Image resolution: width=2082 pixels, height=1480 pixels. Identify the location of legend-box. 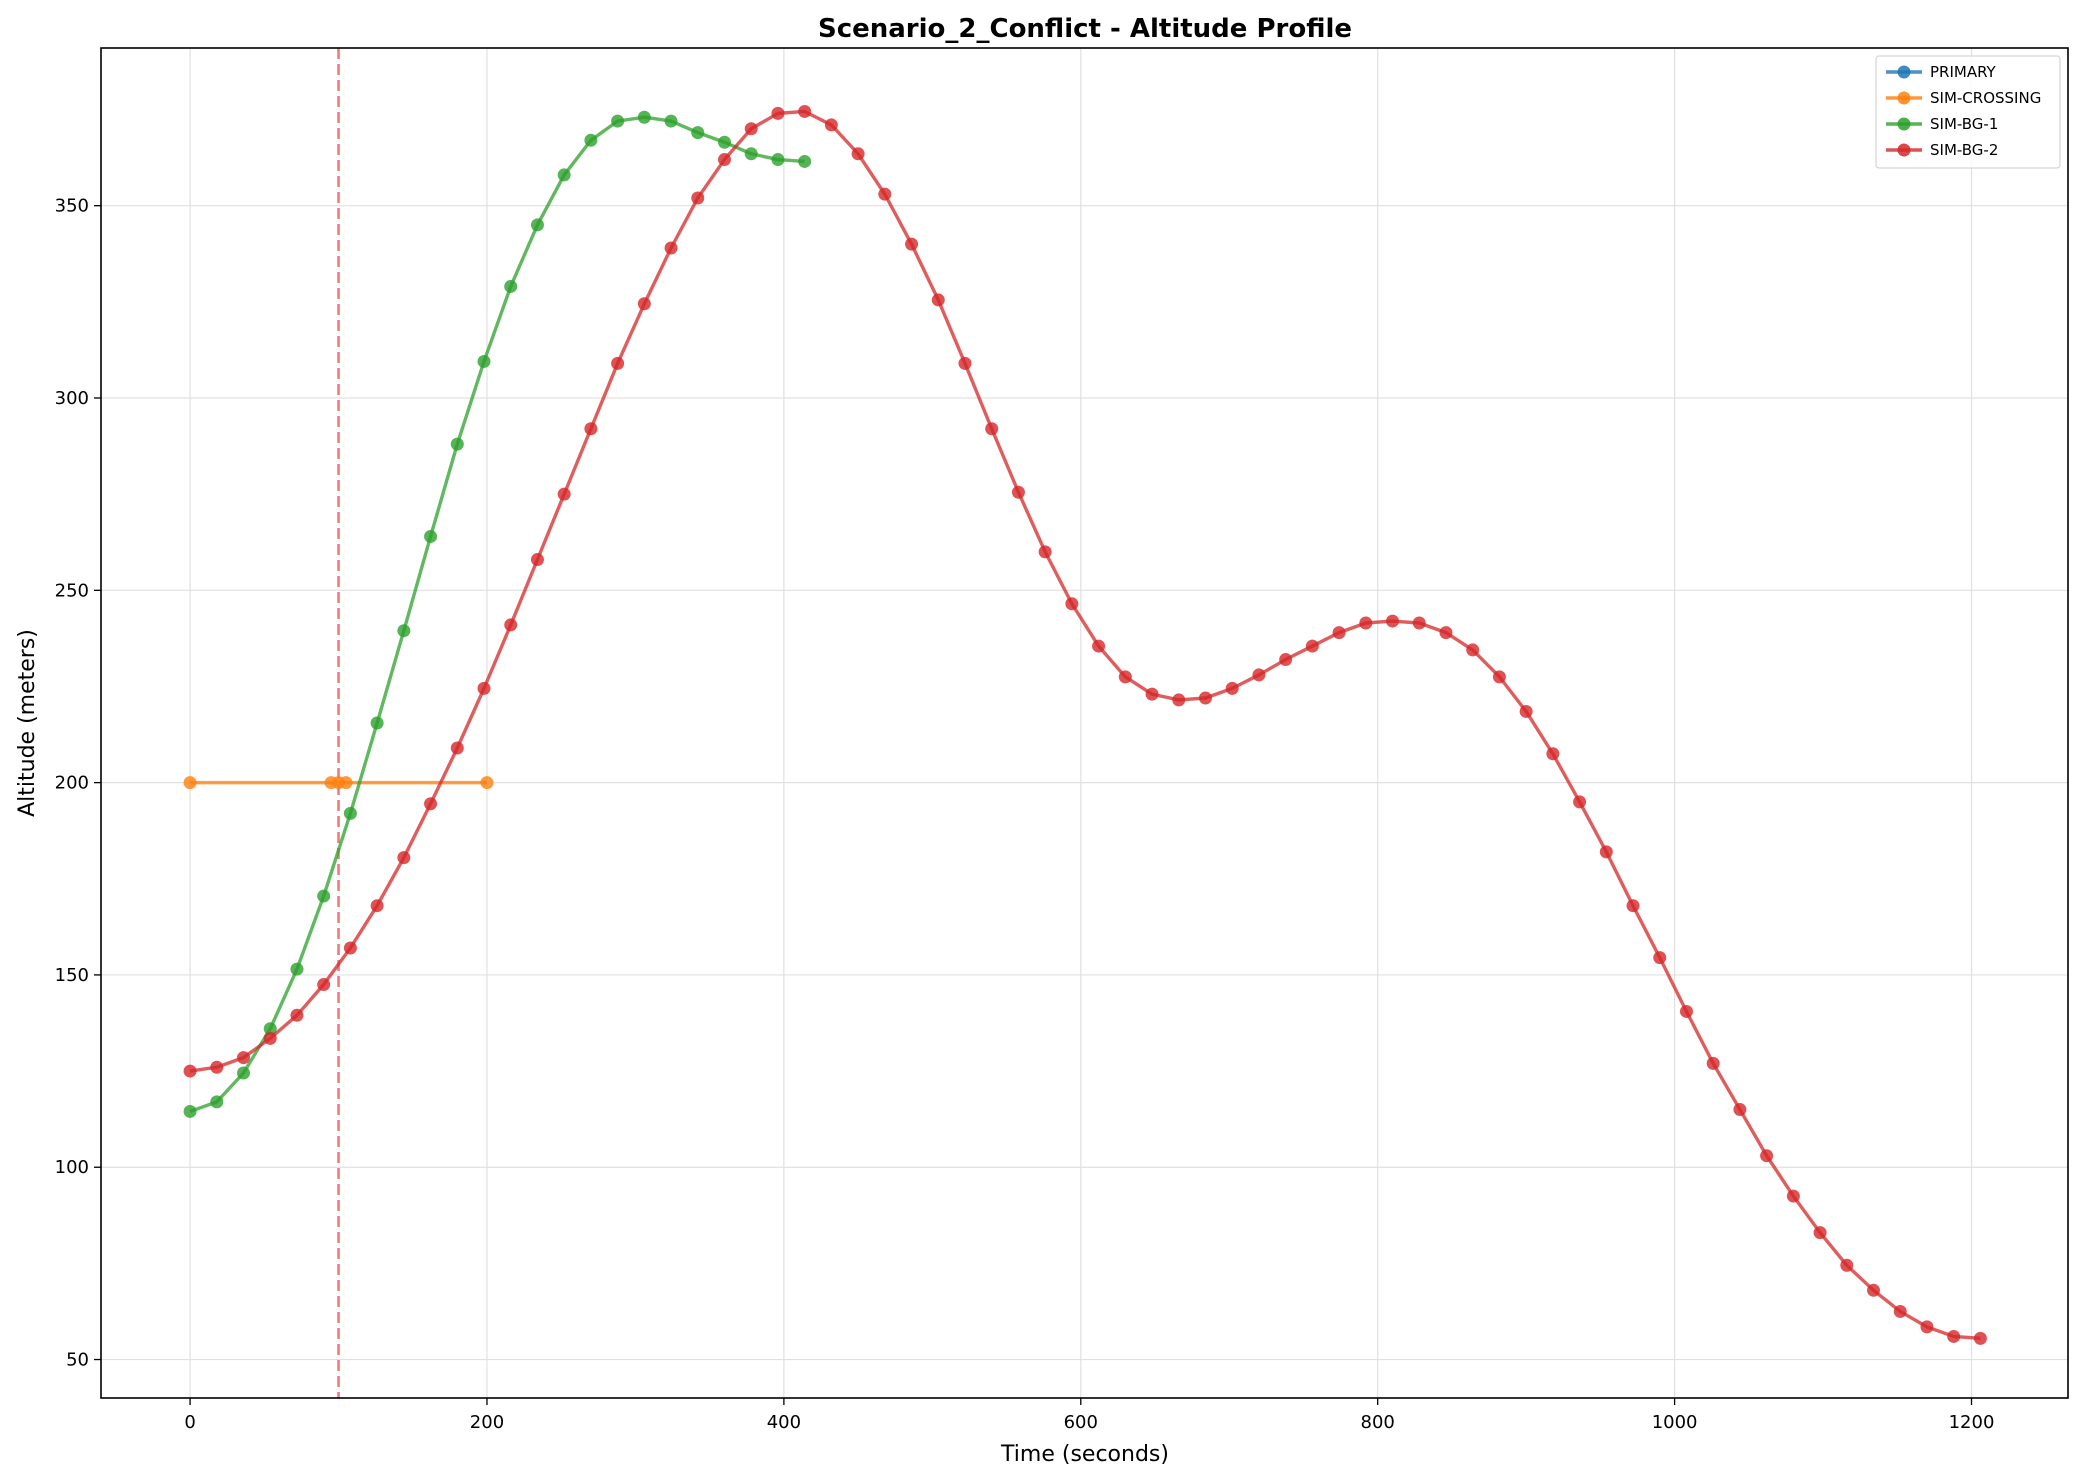
(1968, 112).